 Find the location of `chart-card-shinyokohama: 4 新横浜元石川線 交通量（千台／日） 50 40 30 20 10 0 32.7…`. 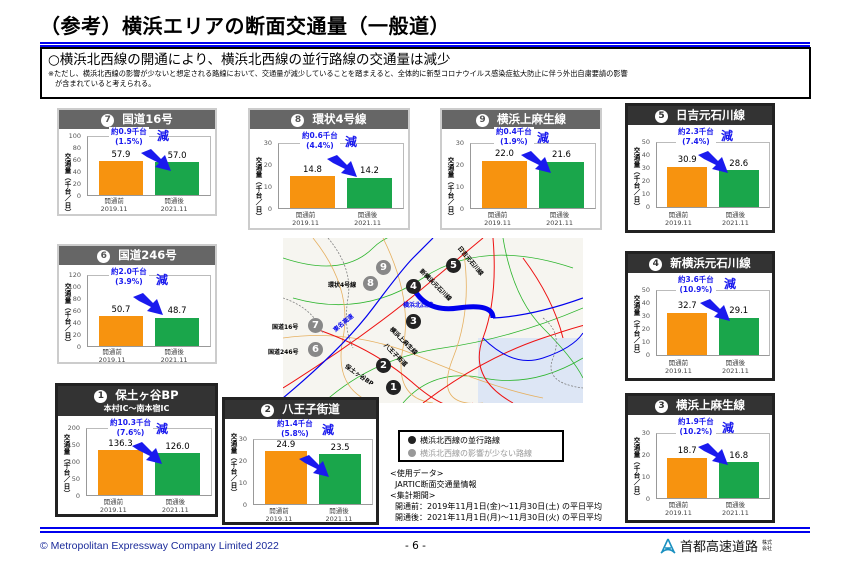

chart-card-shinyokohama: 4 新横浜元石川線 交通量（千台／日） 50 40 30 20 10 0 32.7… is located at coordinates (700, 316).